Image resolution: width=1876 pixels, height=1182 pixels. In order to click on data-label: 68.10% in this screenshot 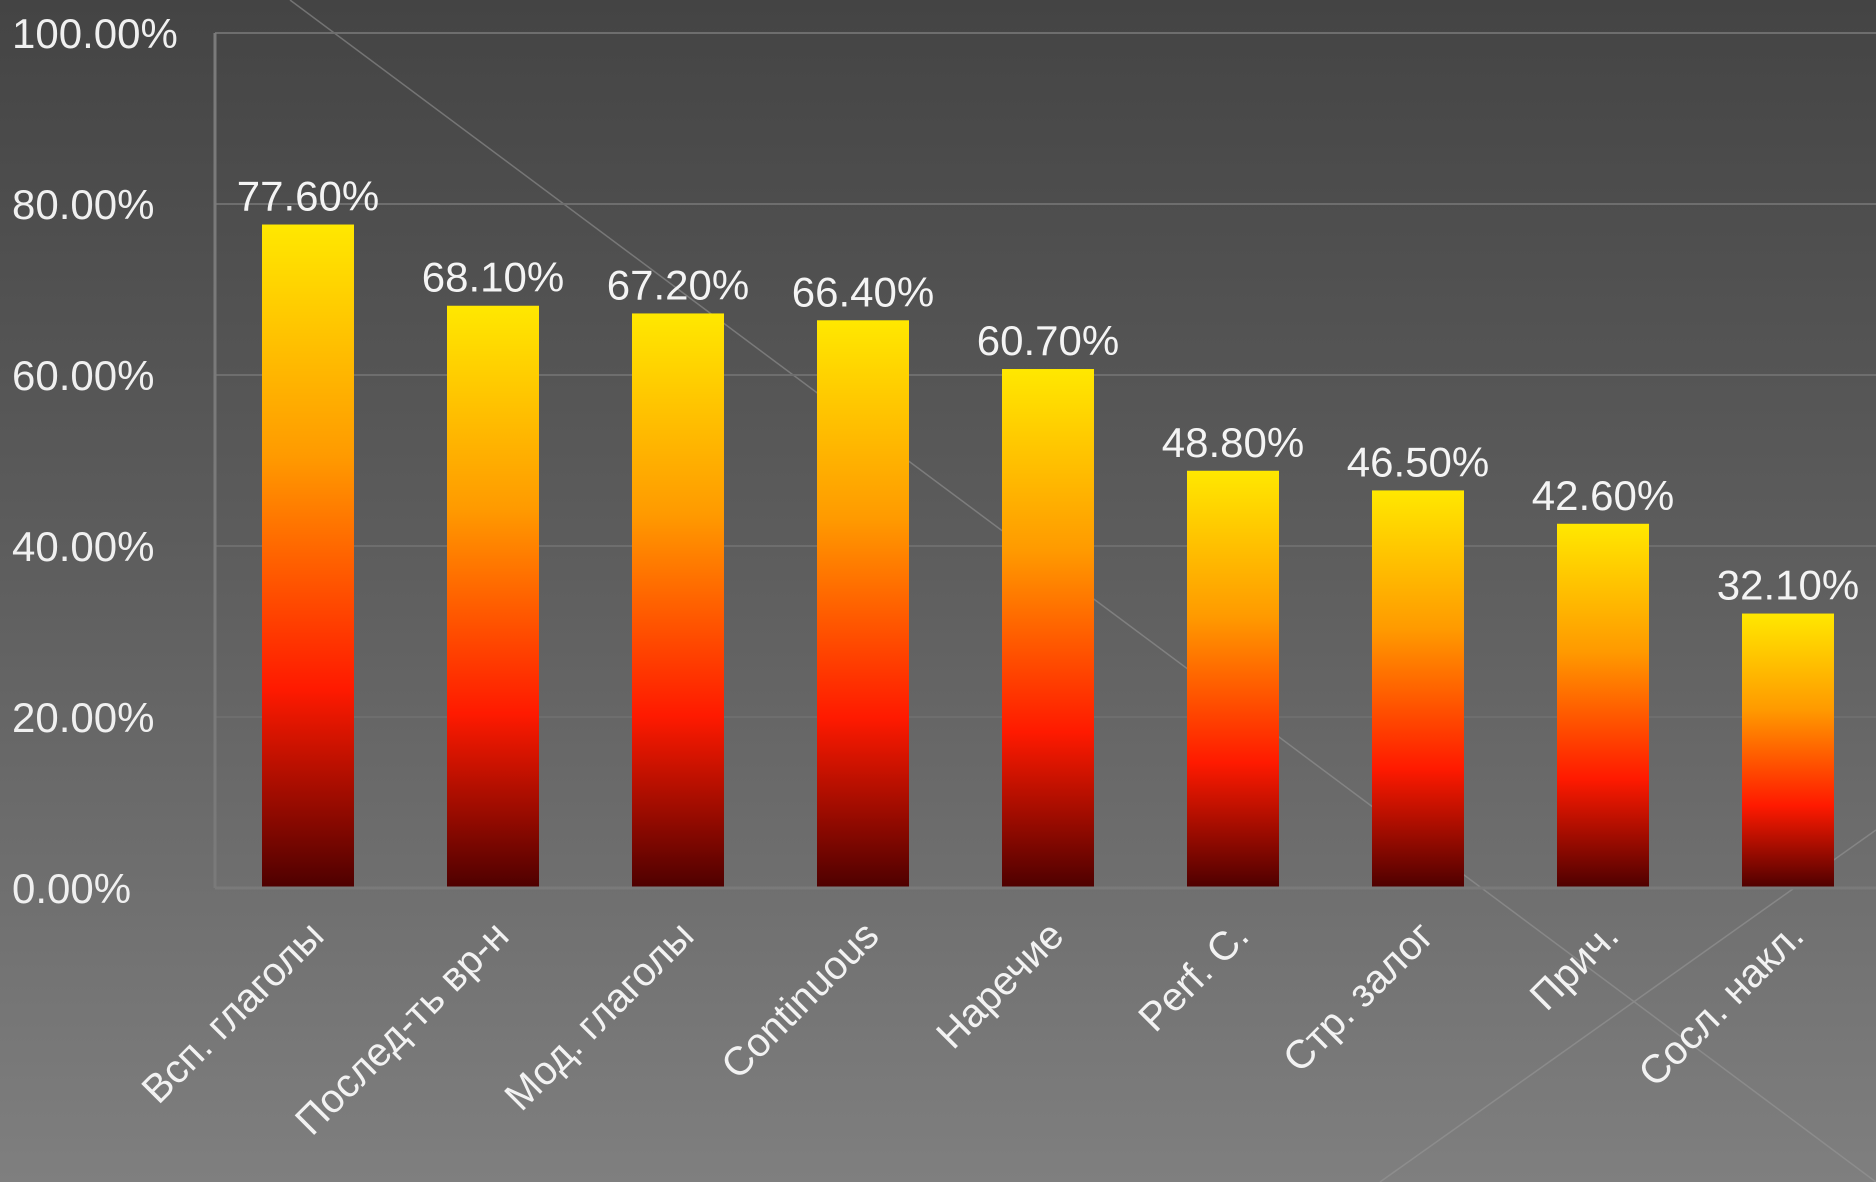, I will do `click(493, 277)`.